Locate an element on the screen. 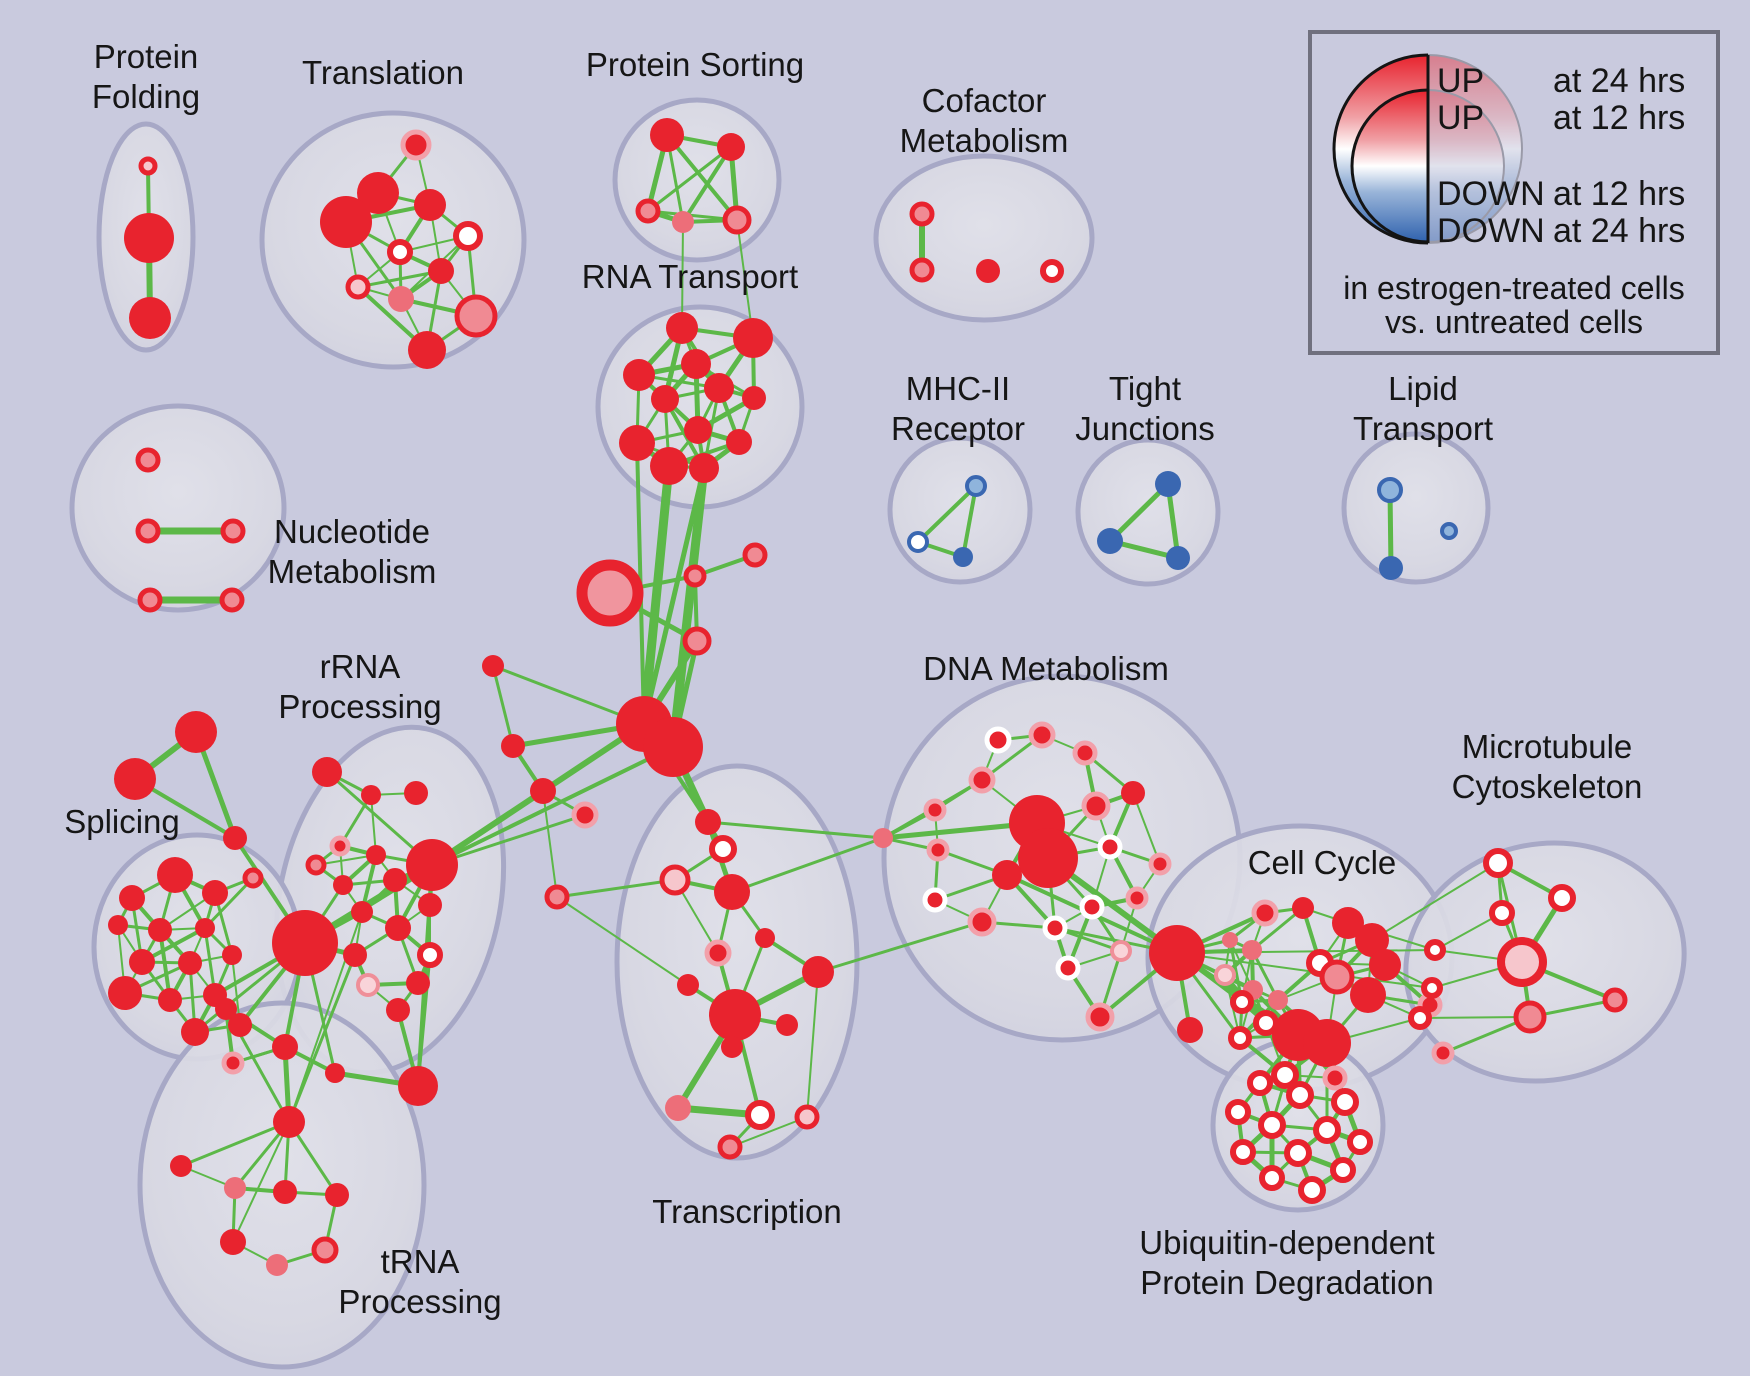  network-node-lipid-transport is located at coordinates (1390, 490).